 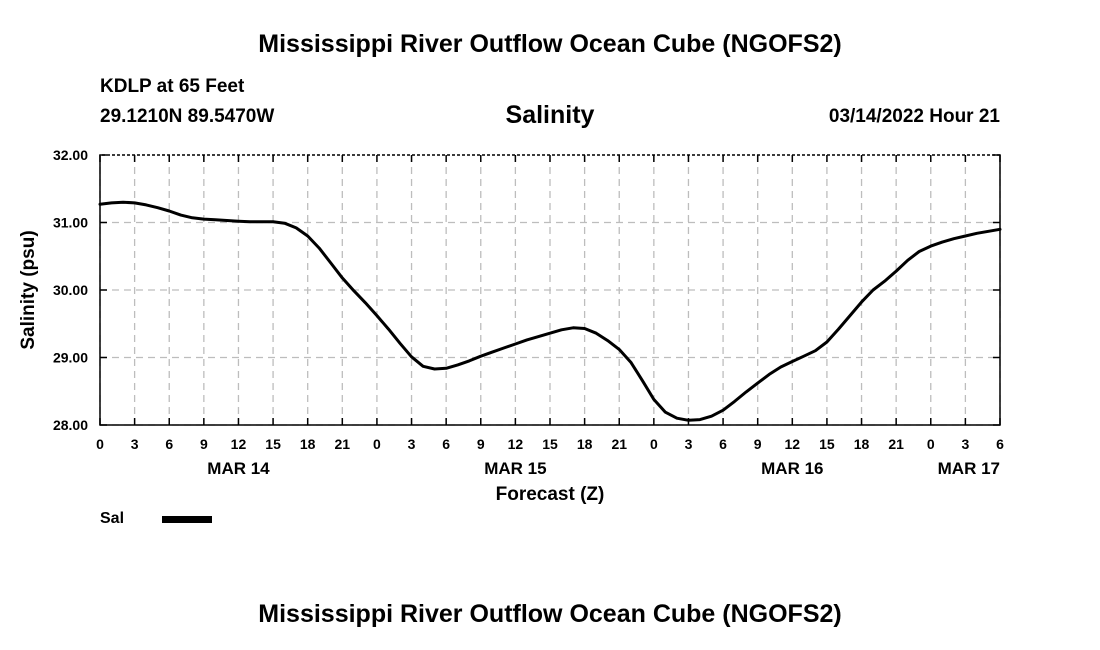 I want to click on legend-label: Sal, so click(x=112, y=518).